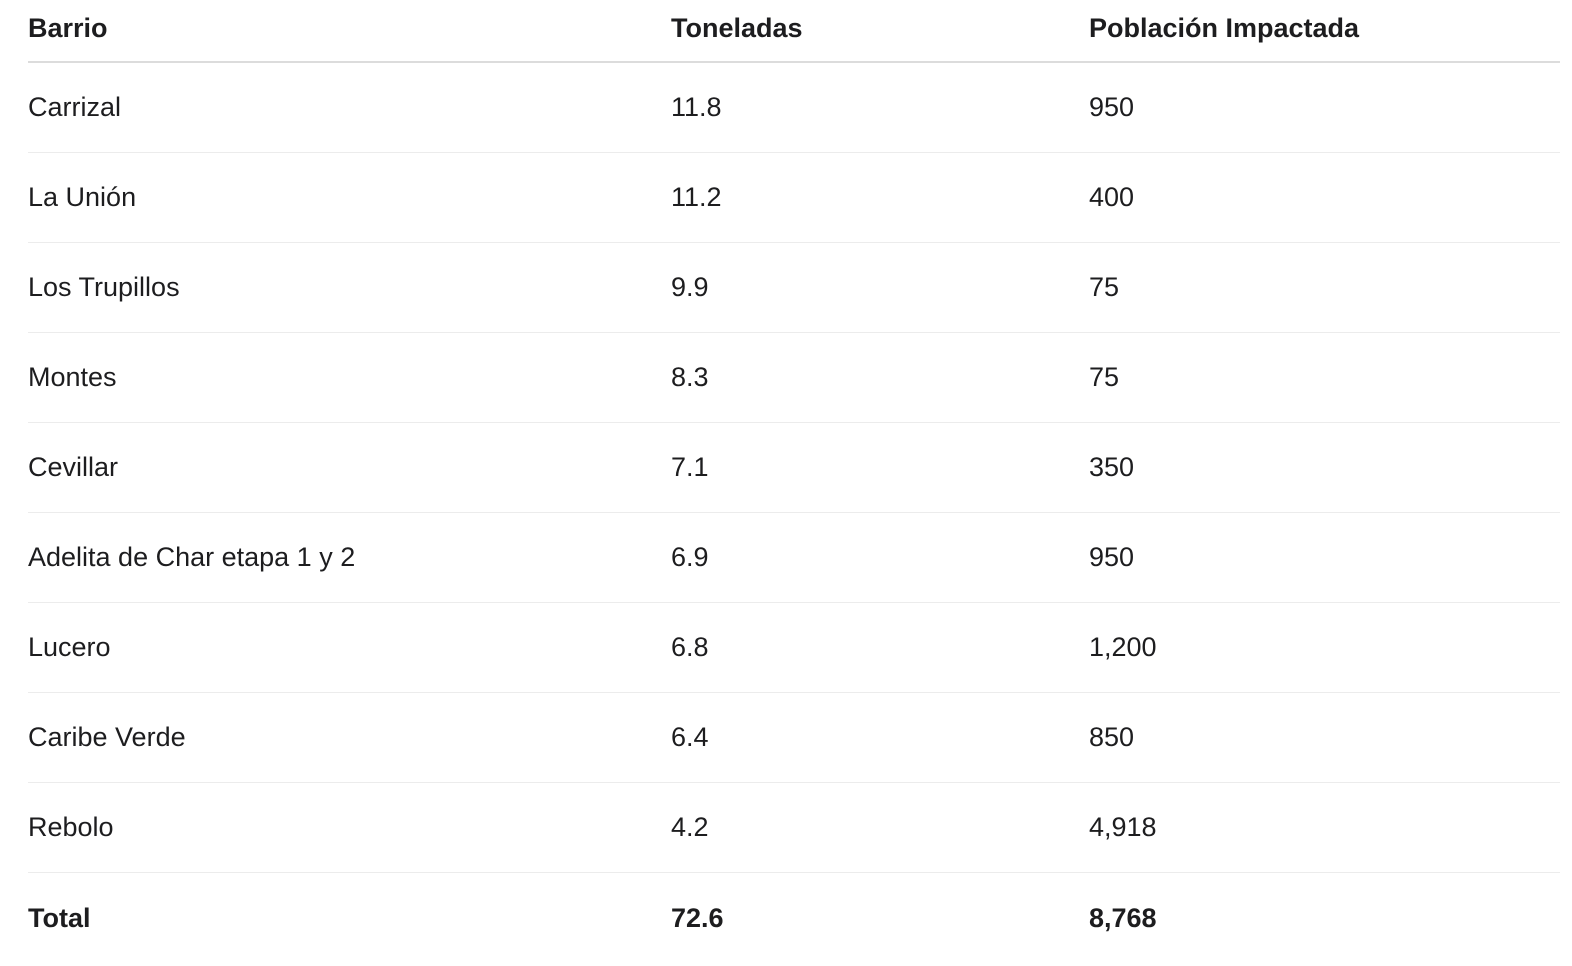 The height and width of the screenshot is (966, 1572). Describe the element at coordinates (72, 377) in the screenshot. I see `cell-barrio: Montes` at that location.